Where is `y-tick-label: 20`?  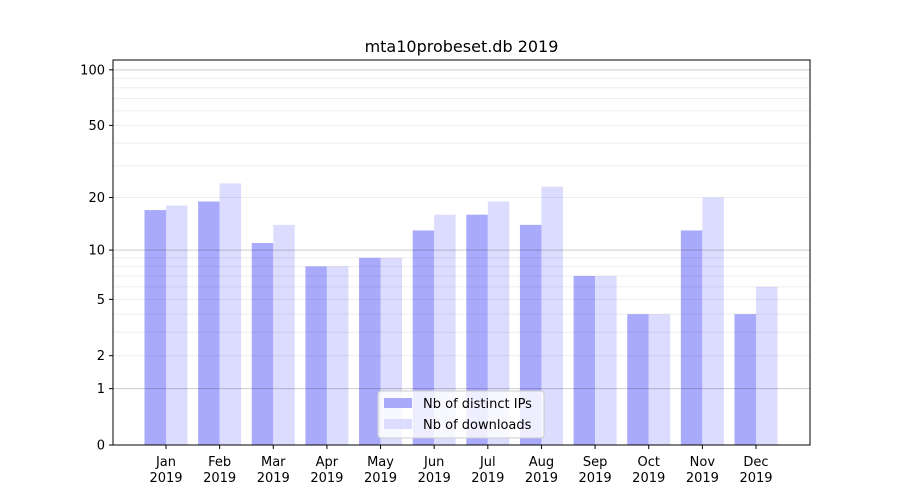
y-tick-label: 20 is located at coordinates (96, 198).